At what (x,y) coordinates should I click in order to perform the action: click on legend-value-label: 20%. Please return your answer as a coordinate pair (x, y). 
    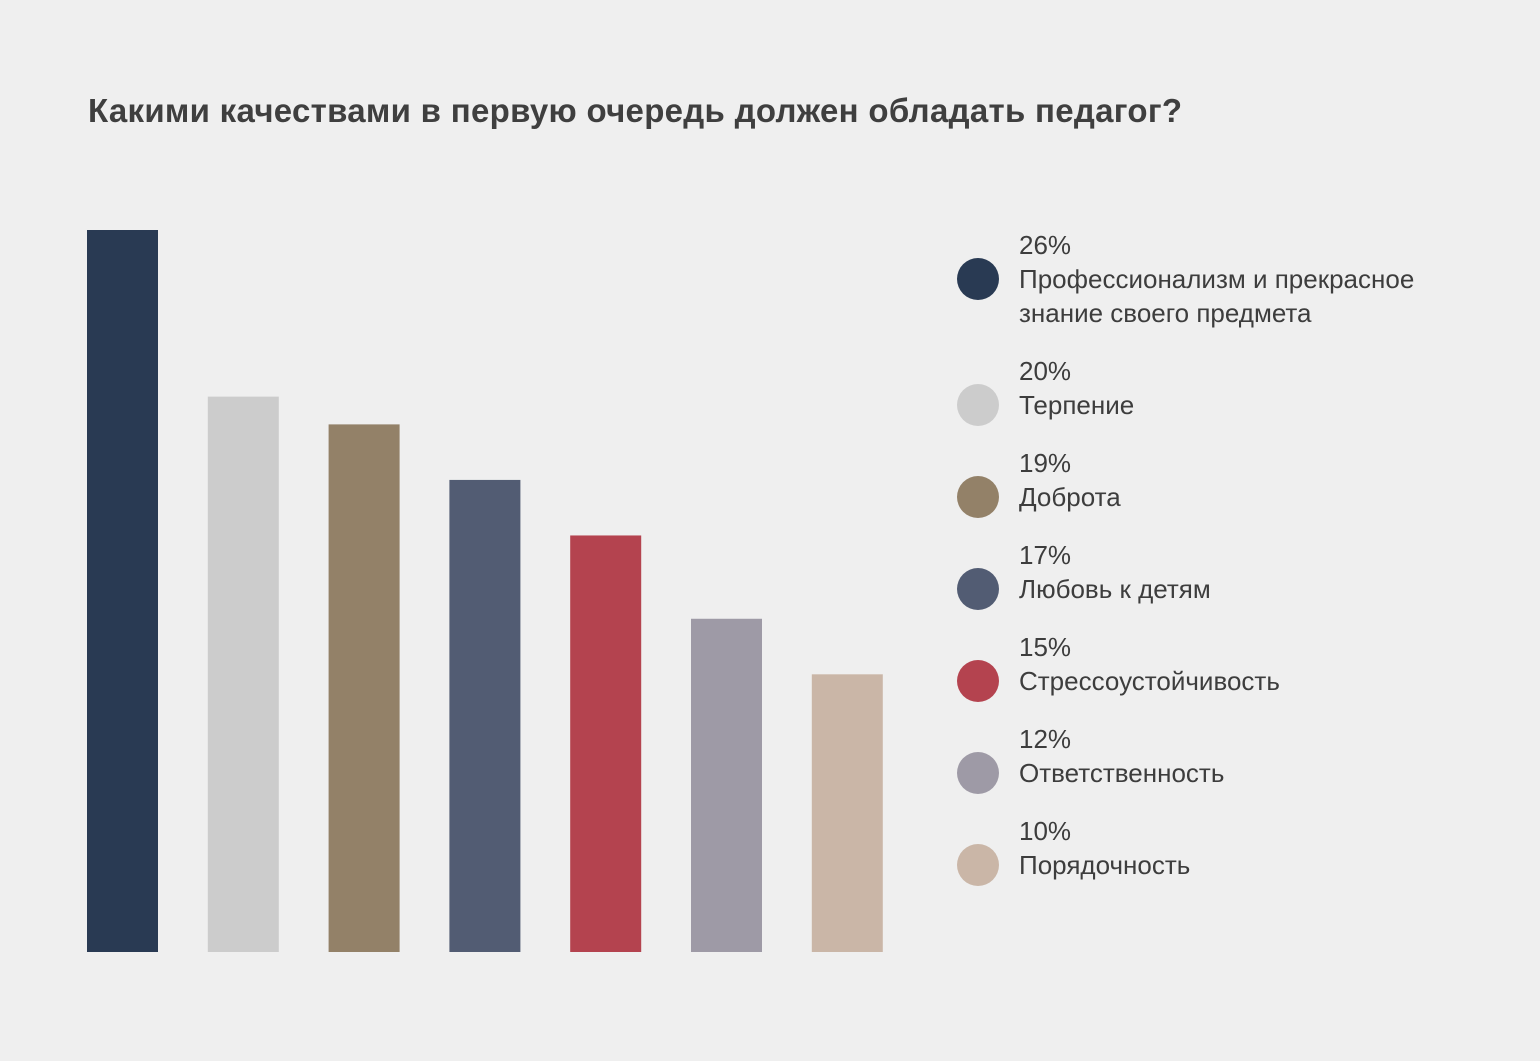
    Looking at the image, I should click on (1045, 371).